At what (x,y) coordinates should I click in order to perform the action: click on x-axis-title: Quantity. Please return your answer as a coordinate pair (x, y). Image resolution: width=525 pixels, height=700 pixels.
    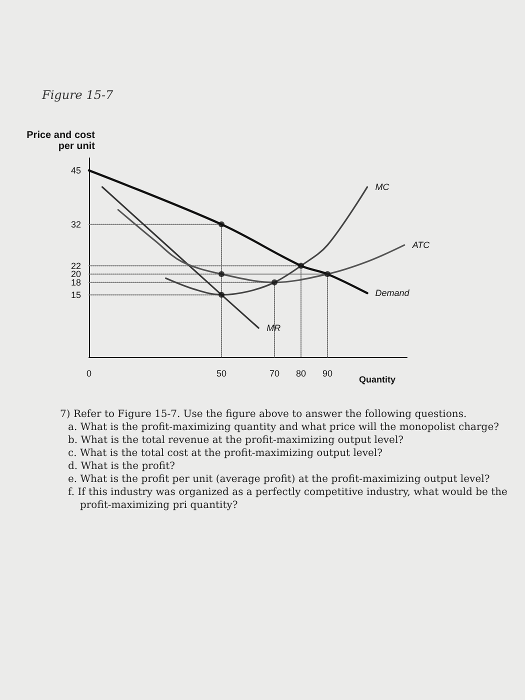
    Looking at the image, I should click on (377, 379).